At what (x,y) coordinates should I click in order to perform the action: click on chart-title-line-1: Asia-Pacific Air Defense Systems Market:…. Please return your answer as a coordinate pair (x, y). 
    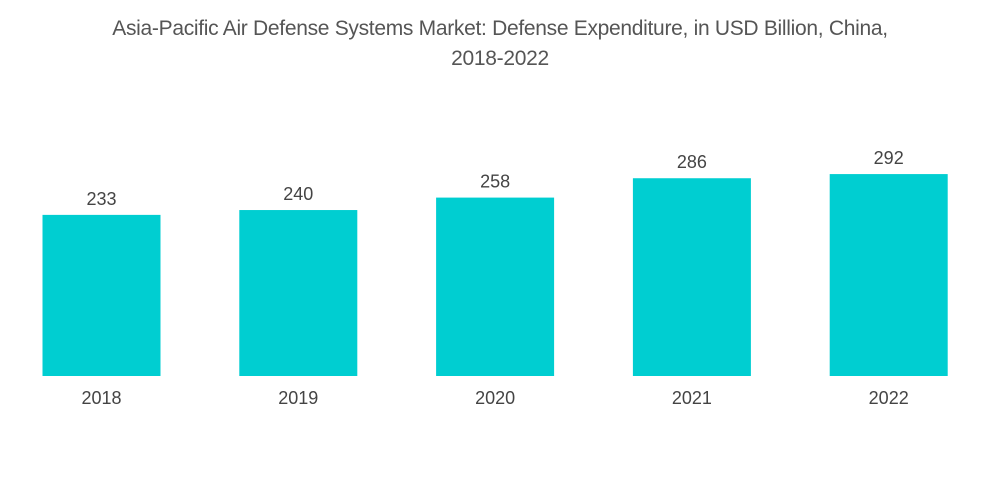
    Looking at the image, I should click on (500, 28).